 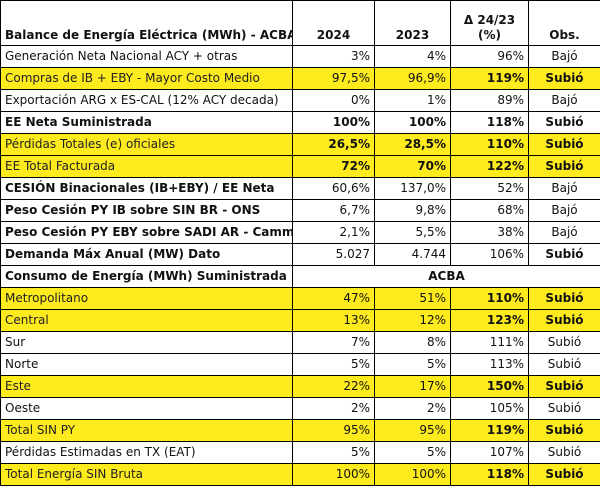 What do you see at coordinates (147, 475) in the screenshot?
I see `row-label: Total Energía SIN Bruta` at bounding box center [147, 475].